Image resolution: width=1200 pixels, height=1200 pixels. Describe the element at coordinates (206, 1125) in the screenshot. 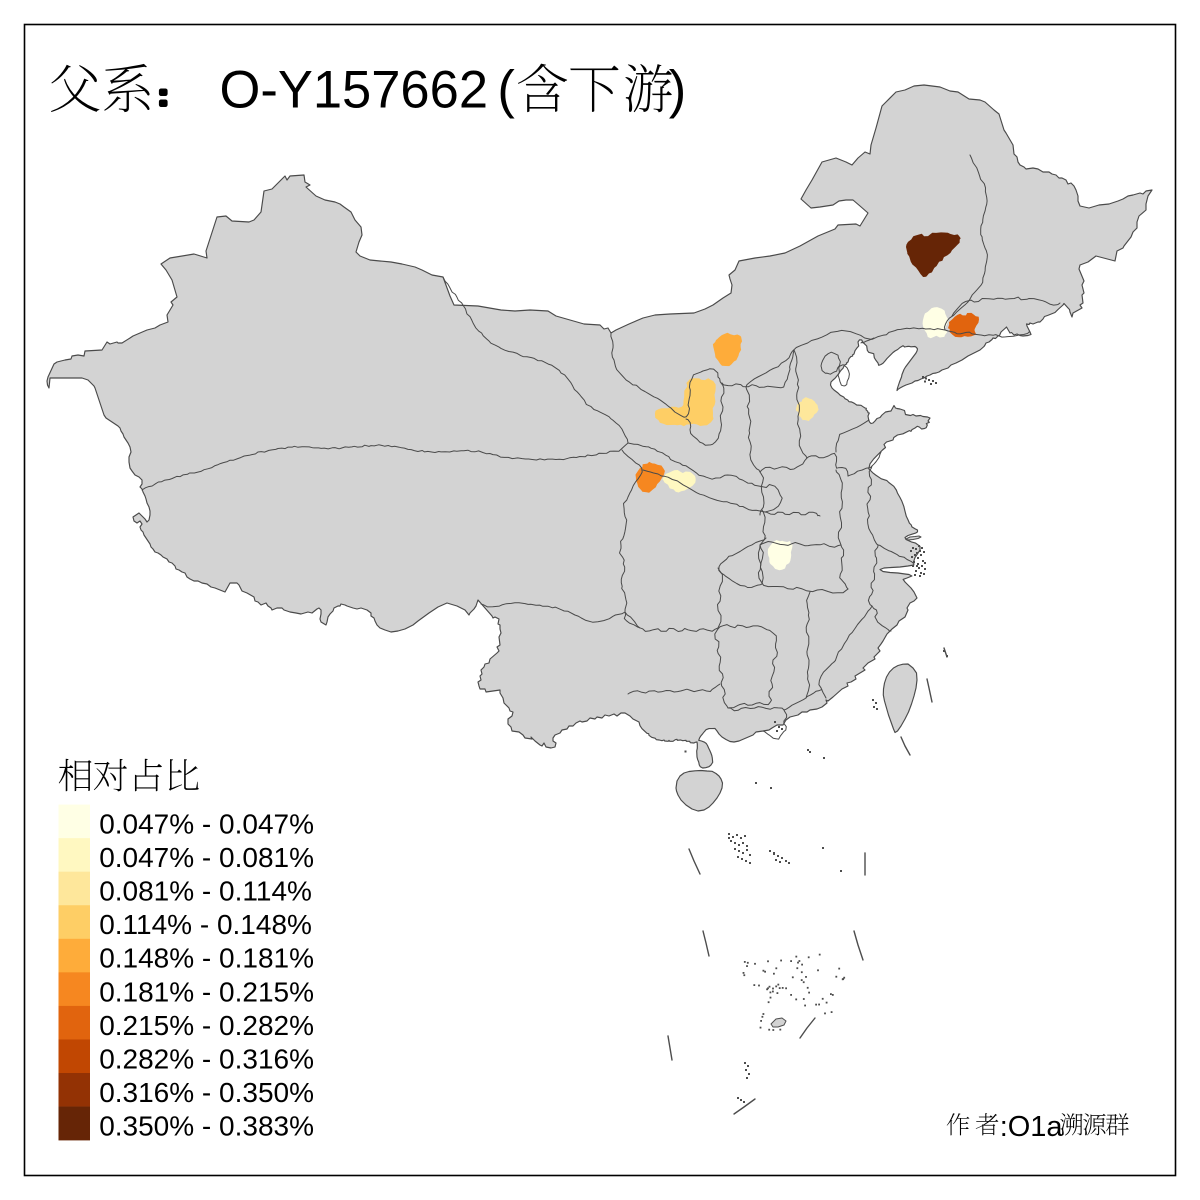

I see `svg-text: 0.350% - 0.383%` at that location.